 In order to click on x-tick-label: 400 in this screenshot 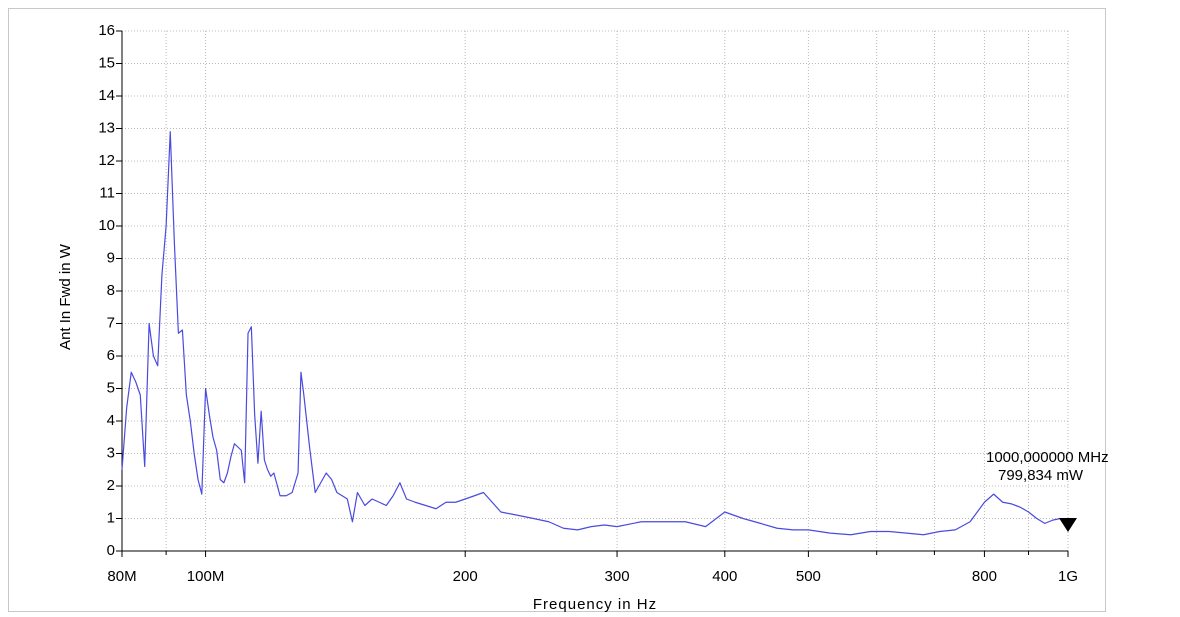, I will do `click(724, 576)`.